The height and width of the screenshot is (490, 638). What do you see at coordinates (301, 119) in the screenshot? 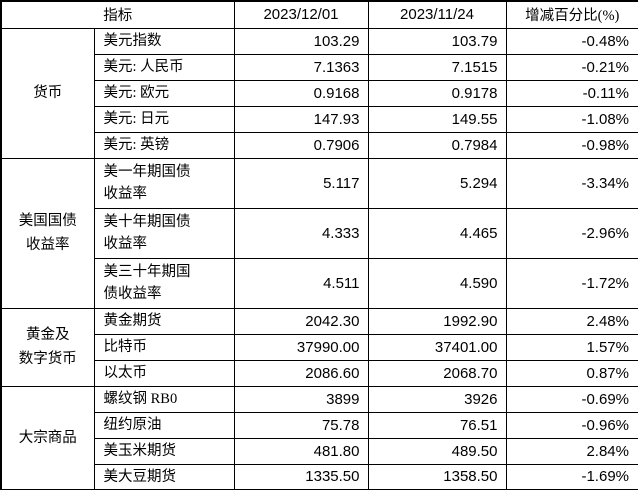
I see `value-cell: 147.93` at bounding box center [301, 119].